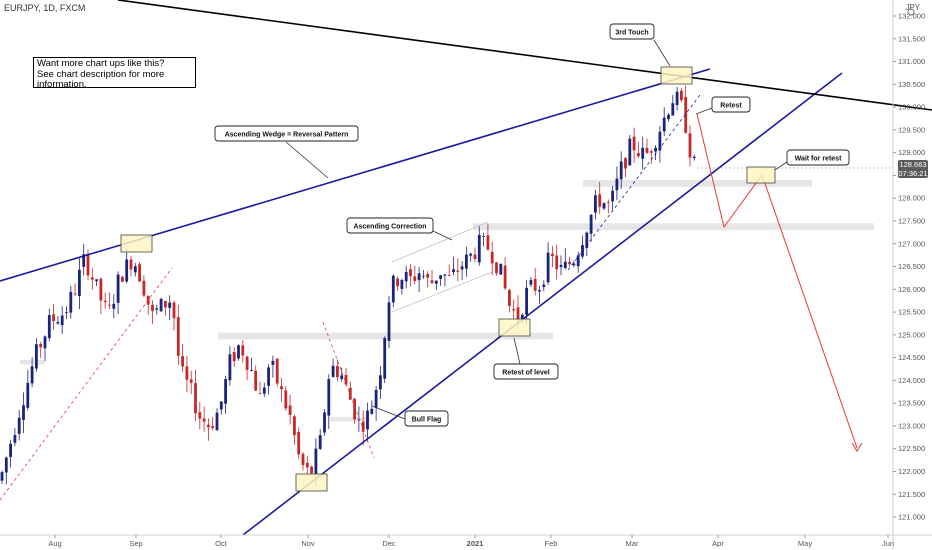 This screenshot has height=550, width=932. I want to click on x-tick-label: Oct, so click(221, 543).